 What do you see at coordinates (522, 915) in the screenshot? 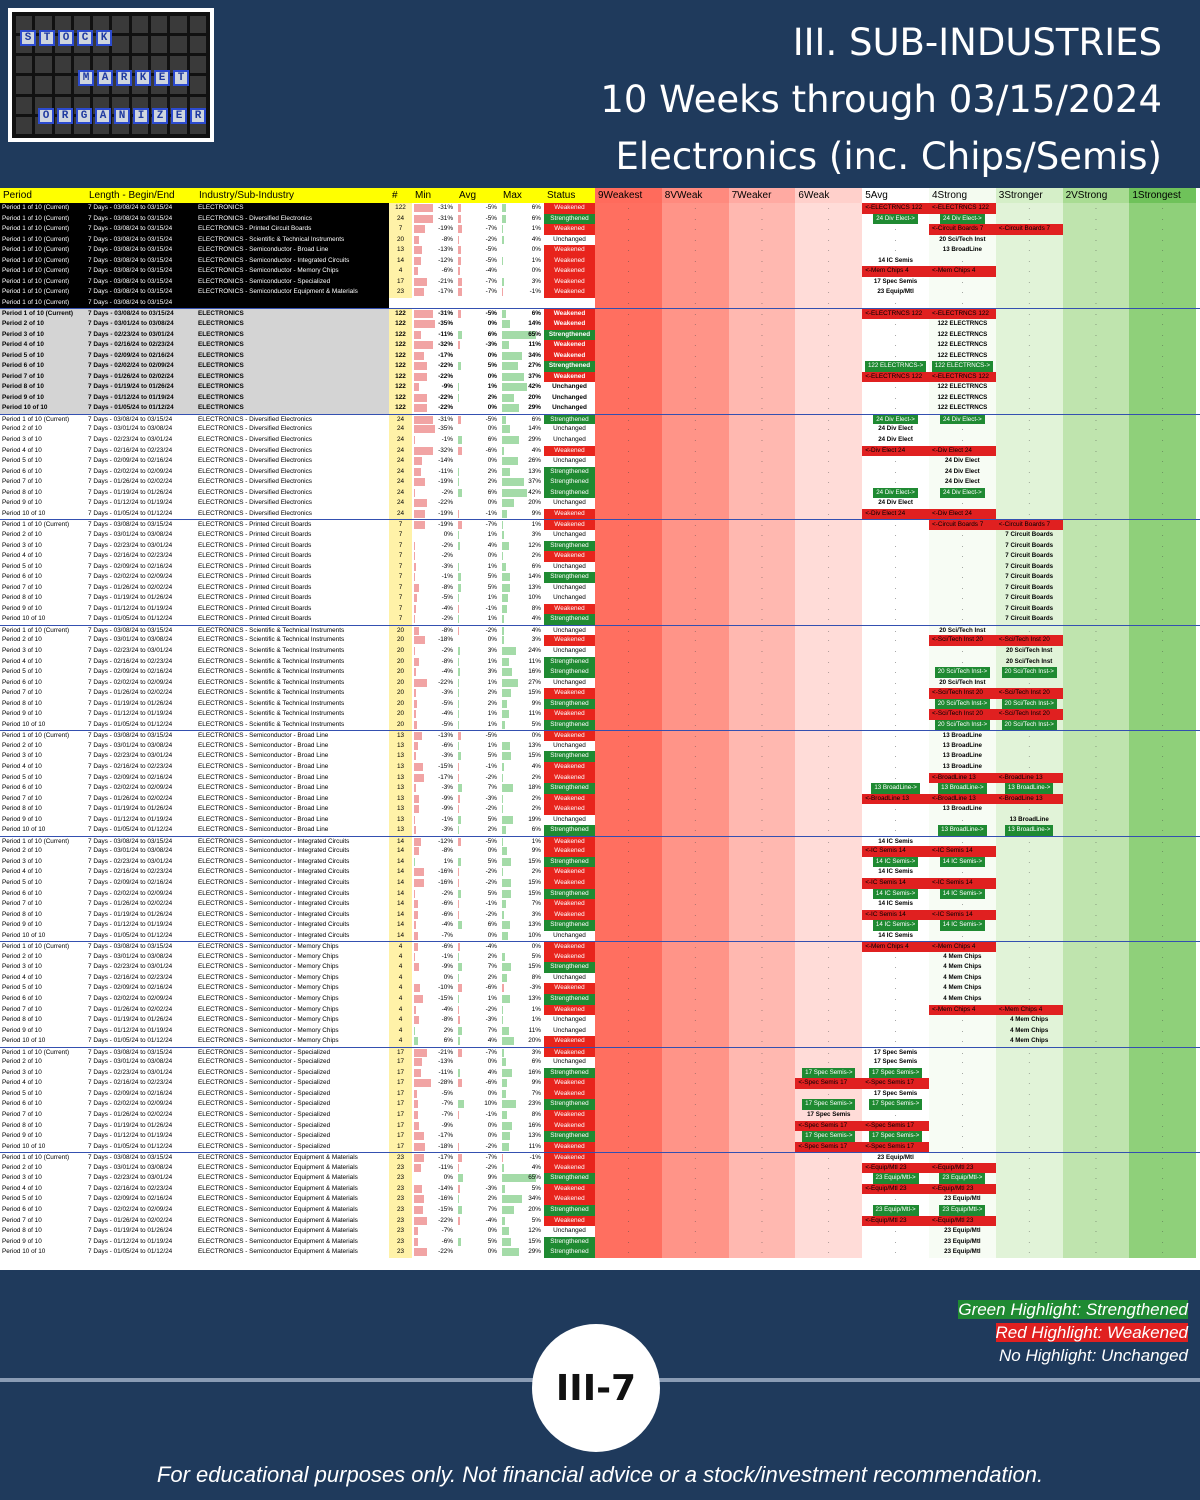
I see `max-cell: 3%` at bounding box center [522, 915].